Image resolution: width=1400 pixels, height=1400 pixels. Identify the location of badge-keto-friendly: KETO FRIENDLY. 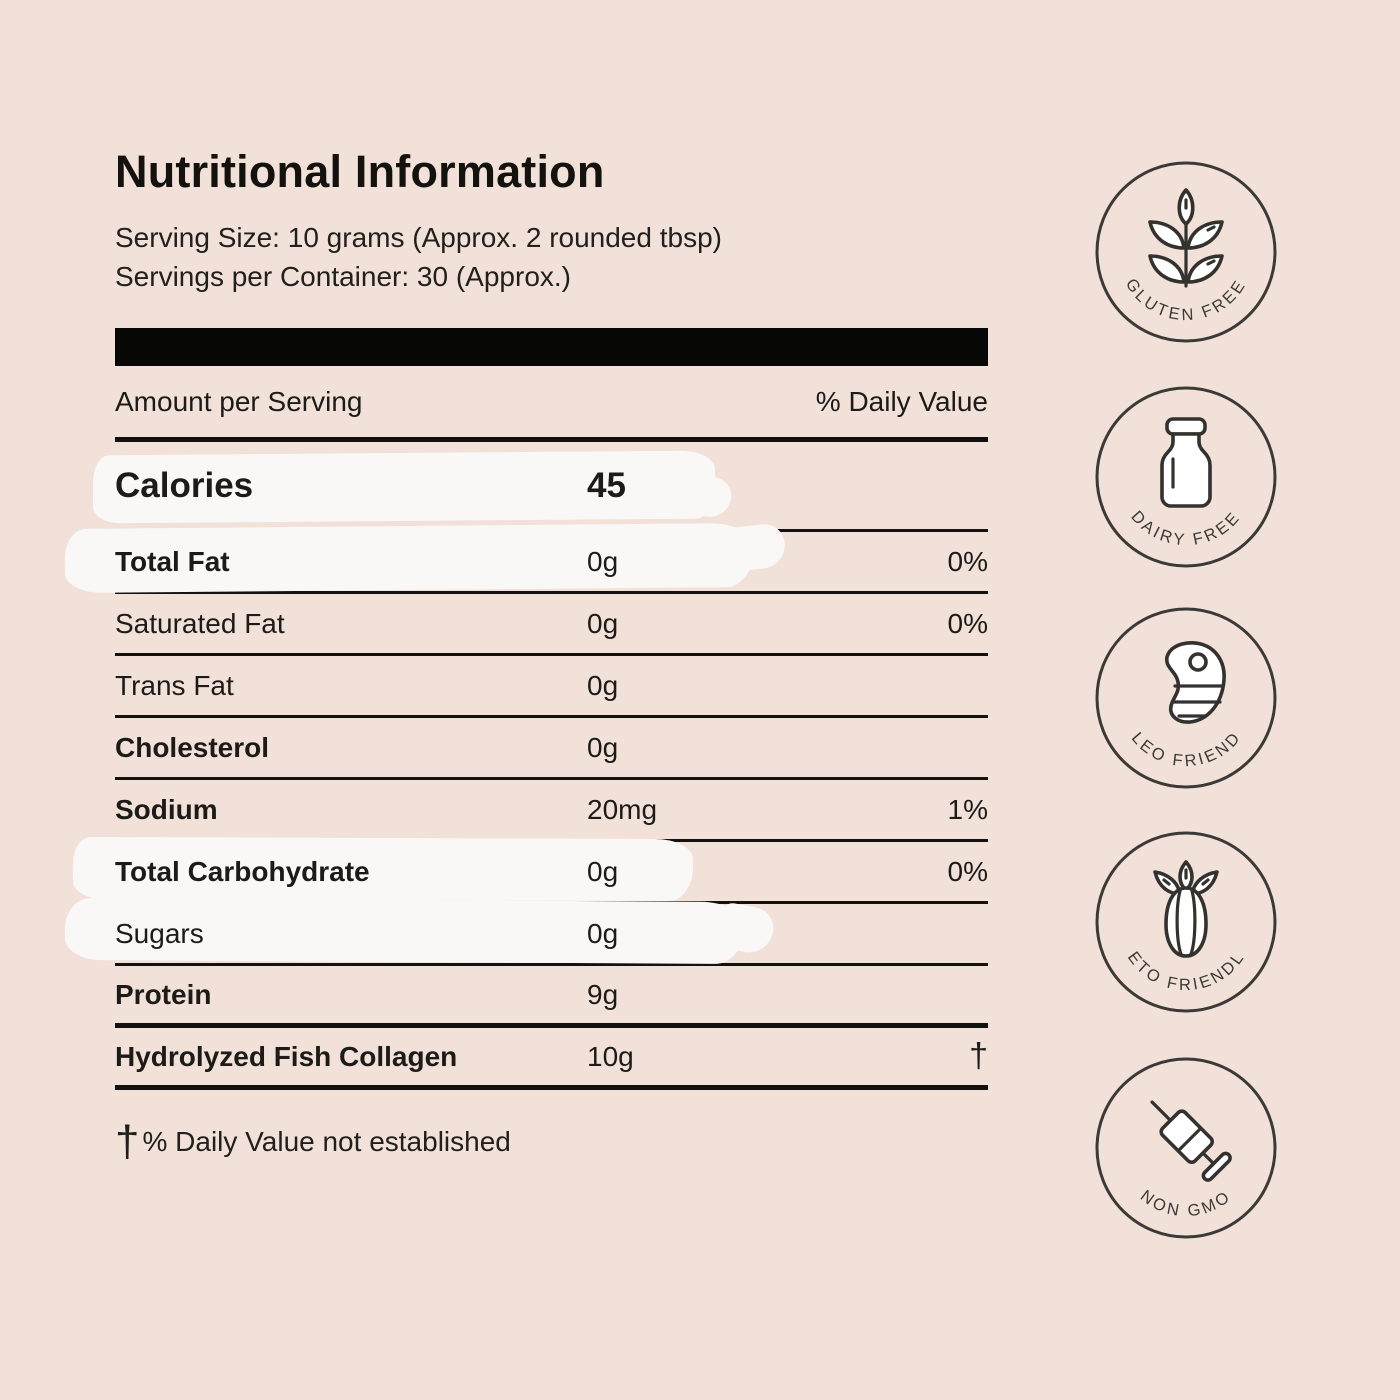
(1186, 922).